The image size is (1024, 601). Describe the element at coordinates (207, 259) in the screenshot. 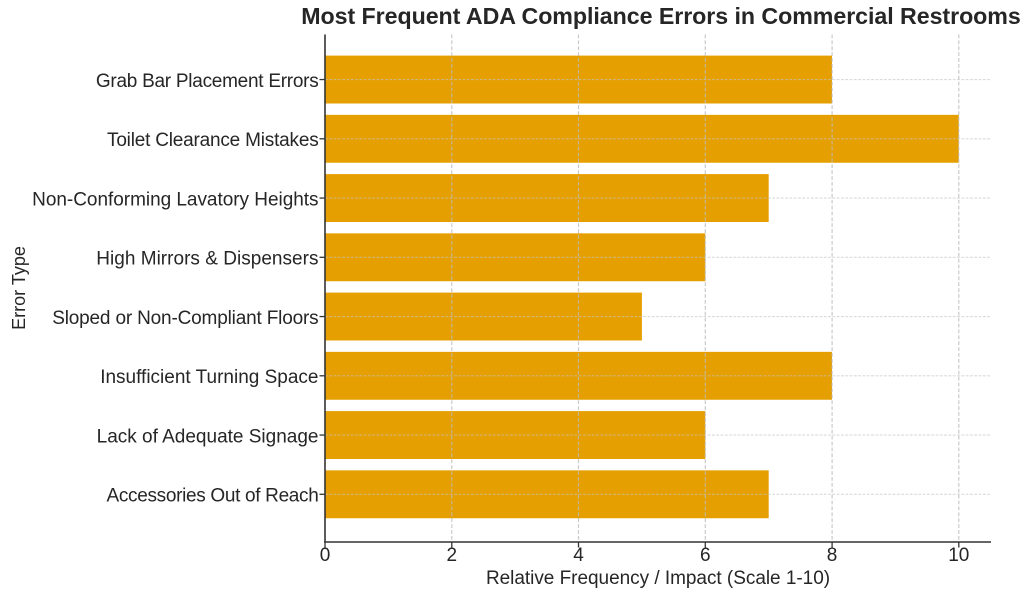

I see `svg-text: High Mirrors & Dispensers` at that location.